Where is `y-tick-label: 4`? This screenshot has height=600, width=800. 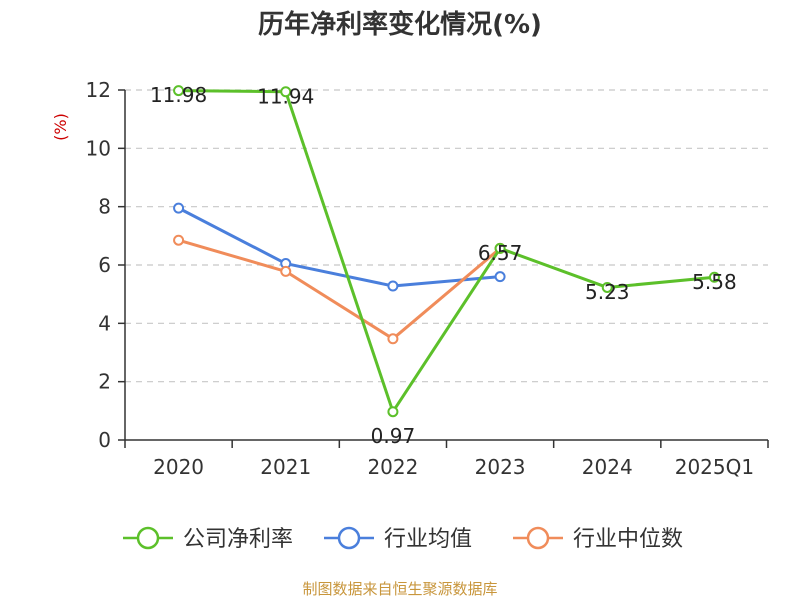 y-tick-label: 4 is located at coordinates (104, 323).